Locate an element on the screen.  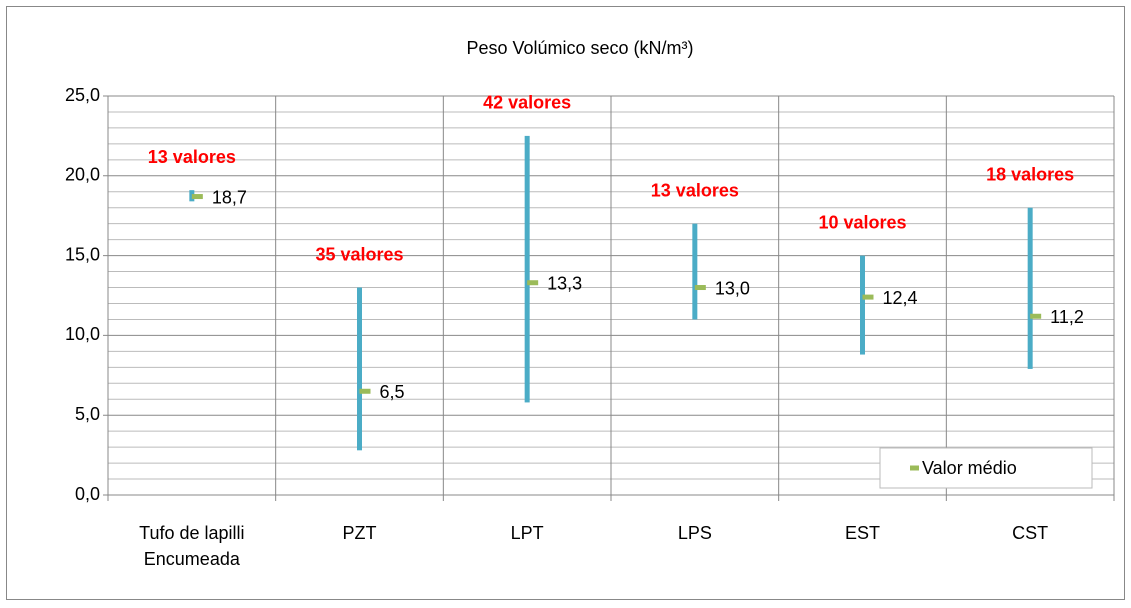
value-label: 18,7 is located at coordinates (229, 197).